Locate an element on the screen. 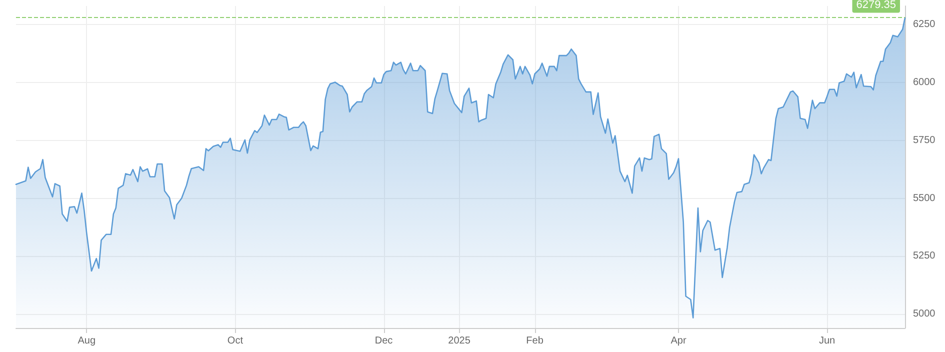 The width and height of the screenshot is (945, 352). y-tick-label: 6000 is located at coordinates (924, 82).